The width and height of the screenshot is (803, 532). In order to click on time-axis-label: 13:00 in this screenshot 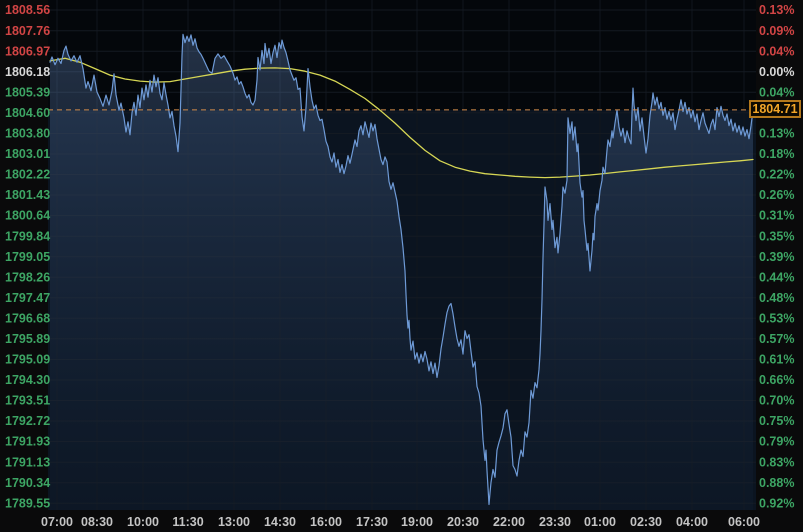, I will do `click(234, 522)`.